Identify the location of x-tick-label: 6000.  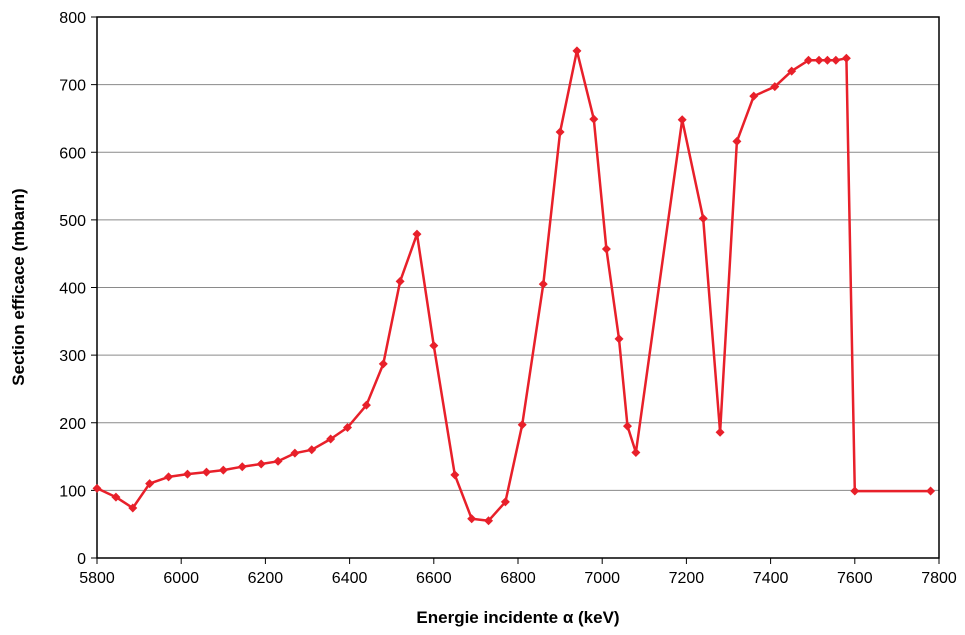
(181, 578).